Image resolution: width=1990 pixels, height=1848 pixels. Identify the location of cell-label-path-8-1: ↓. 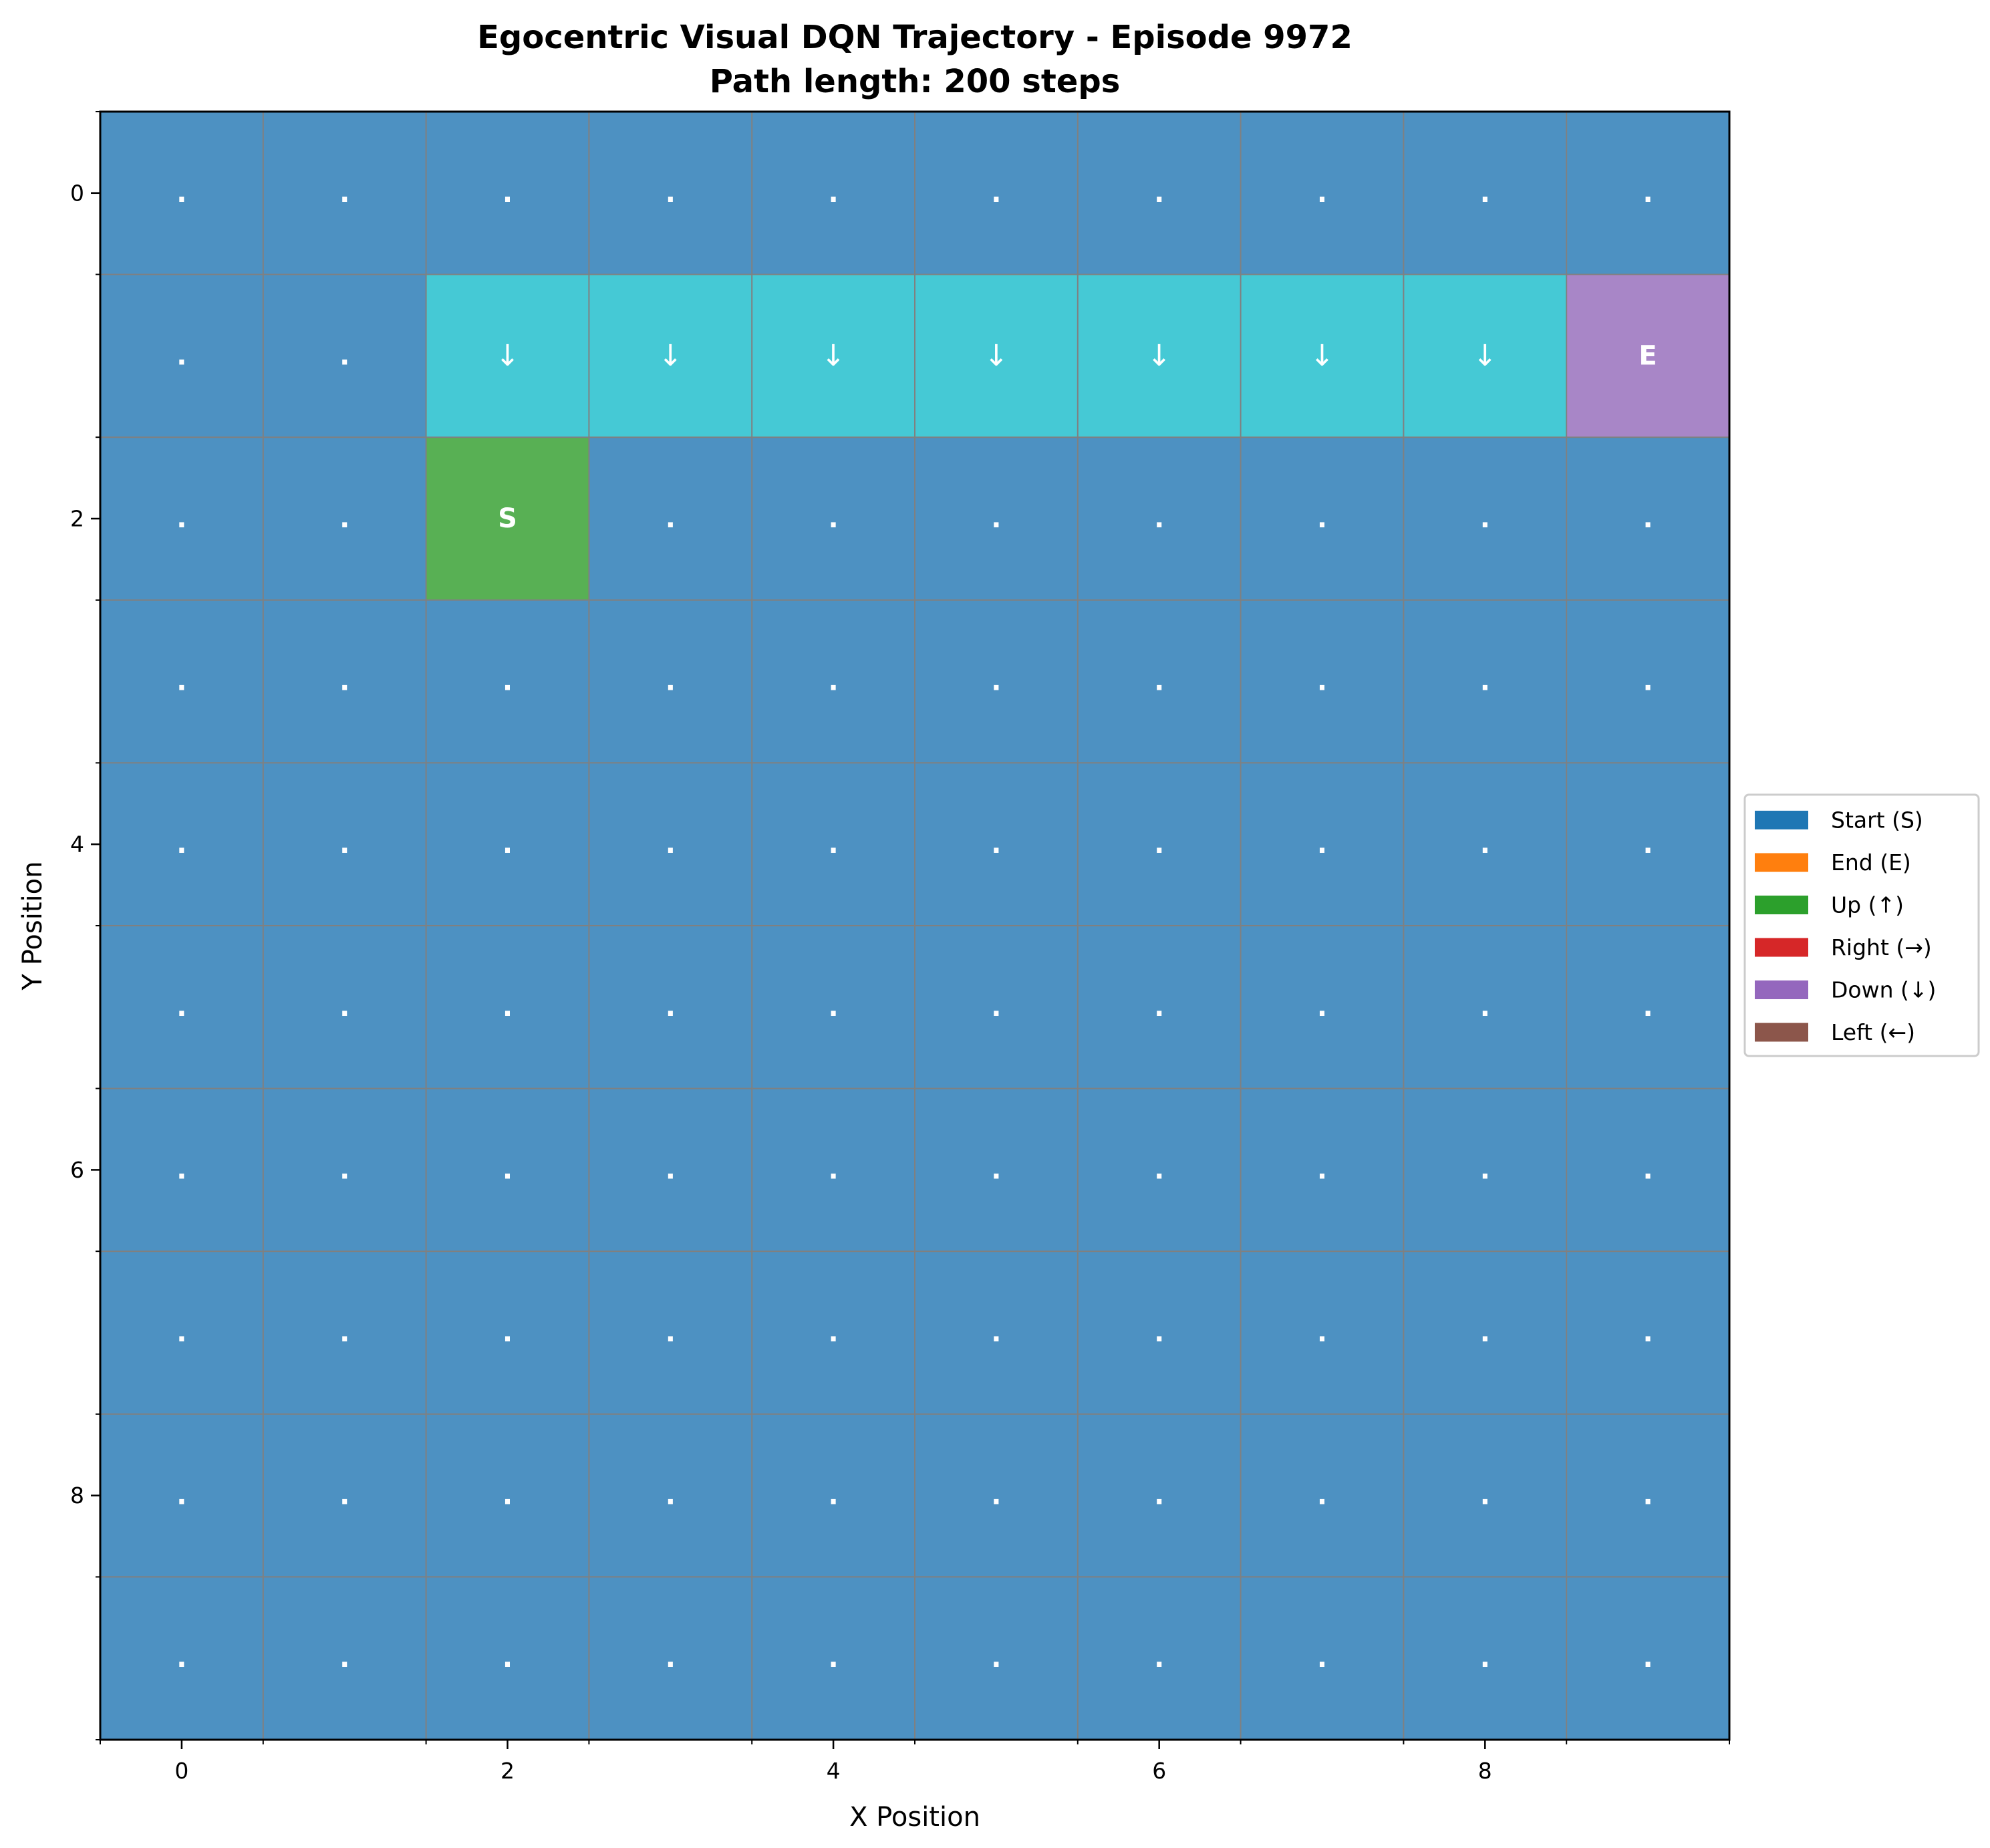
(1485, 356).